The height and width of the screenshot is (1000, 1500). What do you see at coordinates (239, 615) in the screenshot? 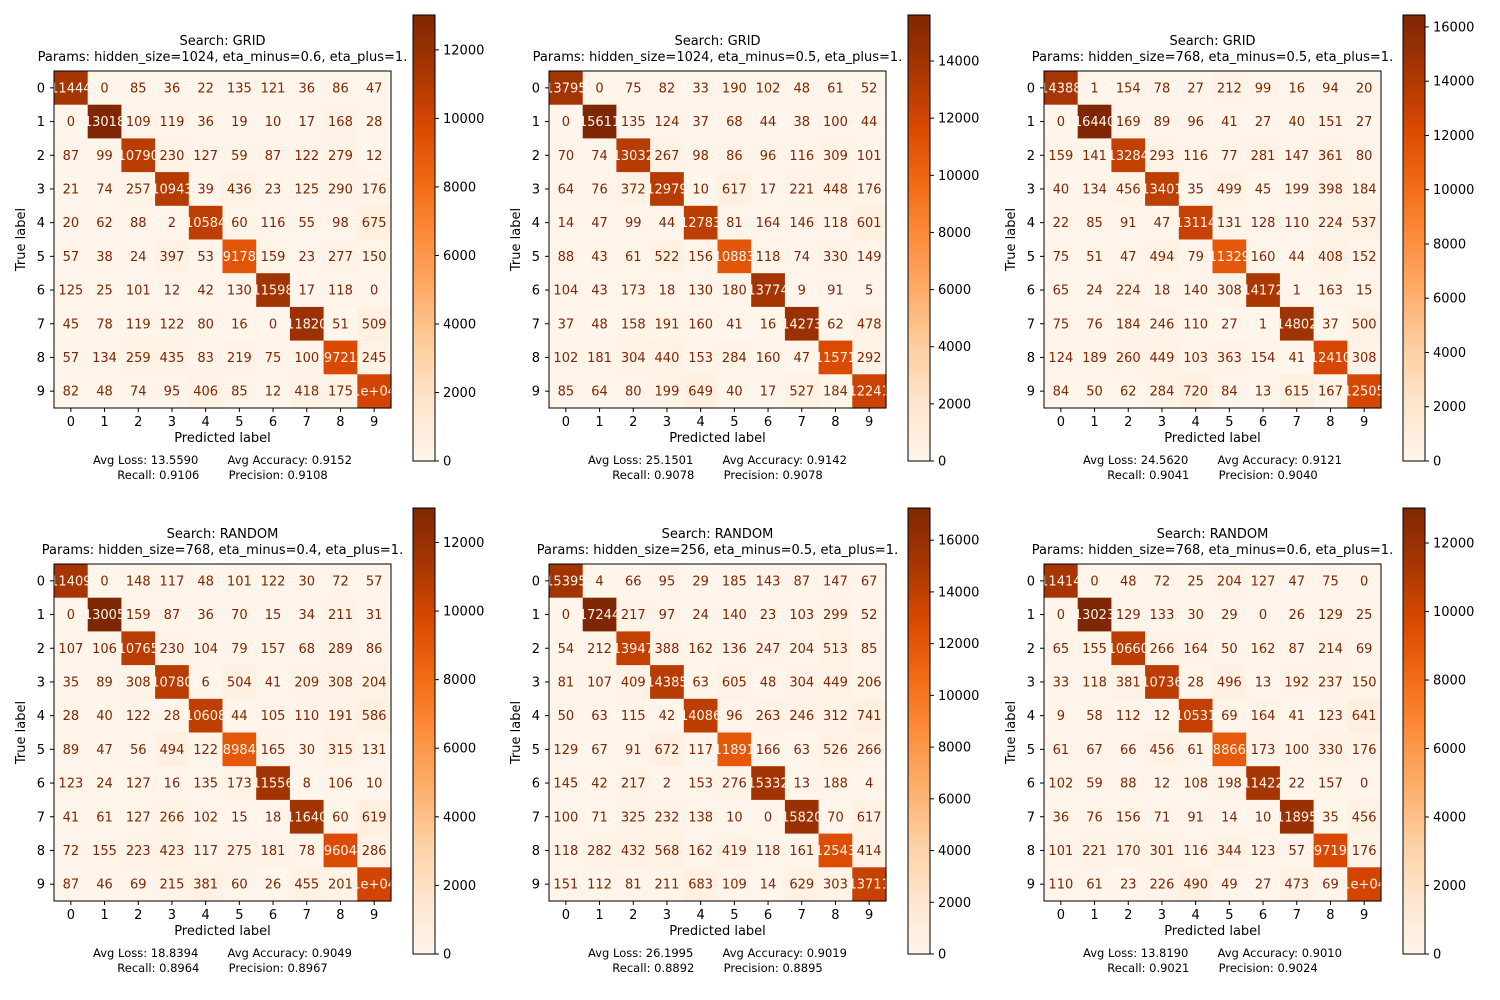
I see `cell-value-label: 70` at bounding box center [239, 615].